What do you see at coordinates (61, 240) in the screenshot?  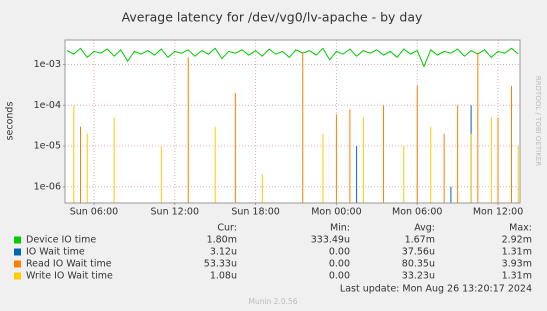 I see `legend-label: Device IO time` at bounding box center [61, 240].